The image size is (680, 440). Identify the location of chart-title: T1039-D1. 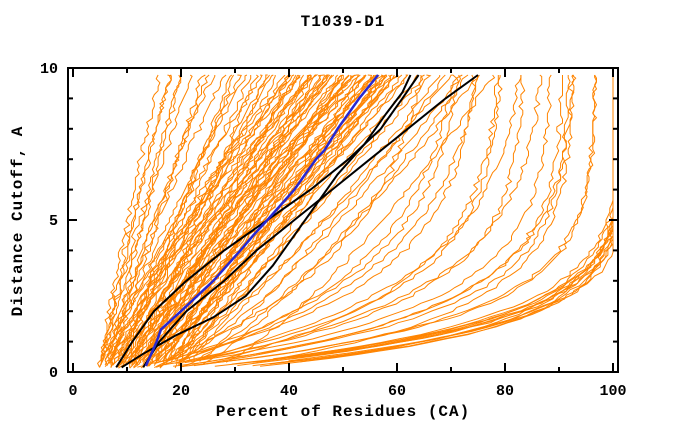
(343, 22).